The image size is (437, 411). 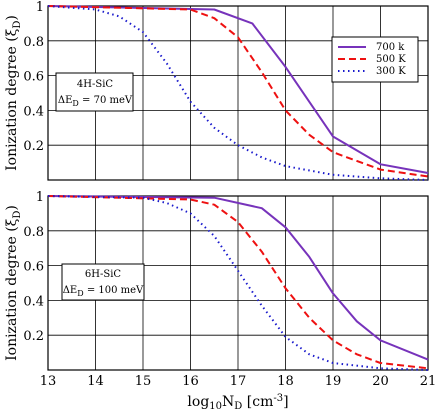 What do you see at coordinates (285, 381) in the screenshot?
I see `x-tick-label-5: 18` at bounding box center [285, 381].